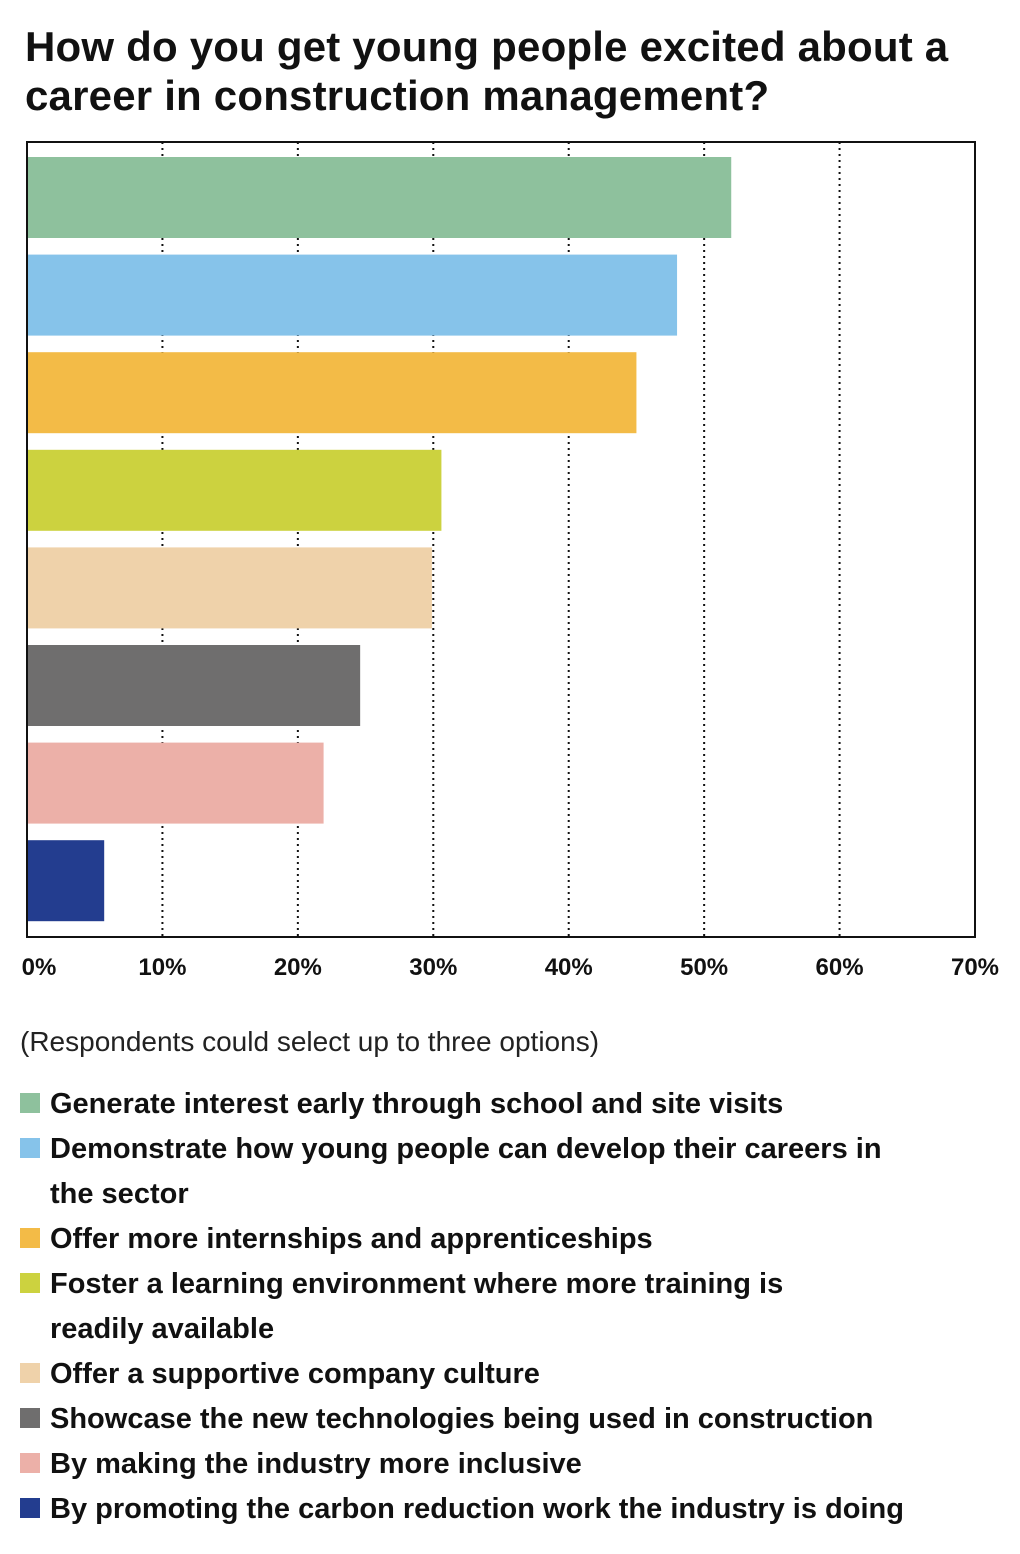 Image resolution: width=1020 pixels, height=1554 pixels. I want to click on x-tick-label: 60%, so click(840, 967).